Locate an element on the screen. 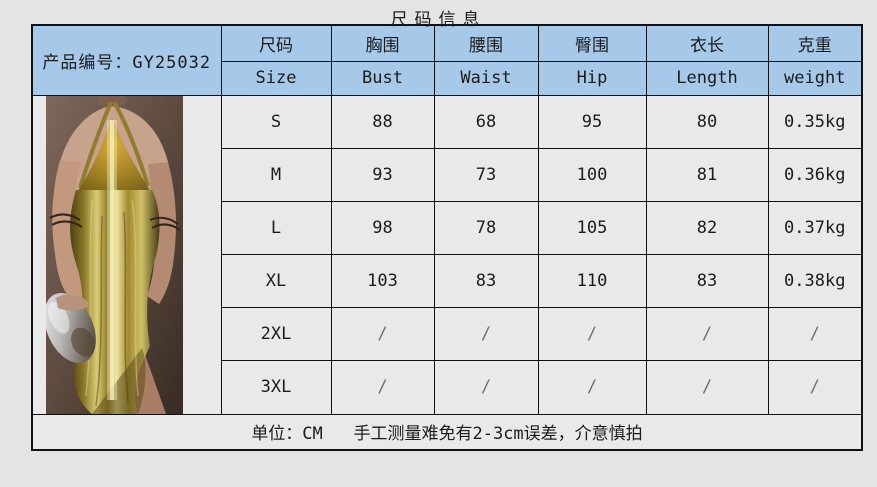 This screenshot has width=877, height=487. cell-size: 3XL is located at coordinates (276, 387).